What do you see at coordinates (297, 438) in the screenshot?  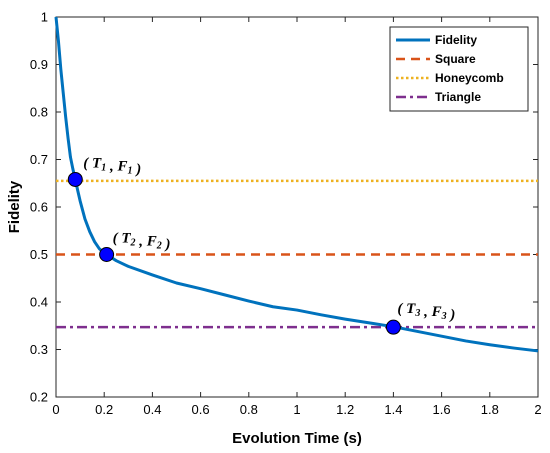 I see `x-axis-title: Evolution Time (s)` at bounding box center [297, 438].